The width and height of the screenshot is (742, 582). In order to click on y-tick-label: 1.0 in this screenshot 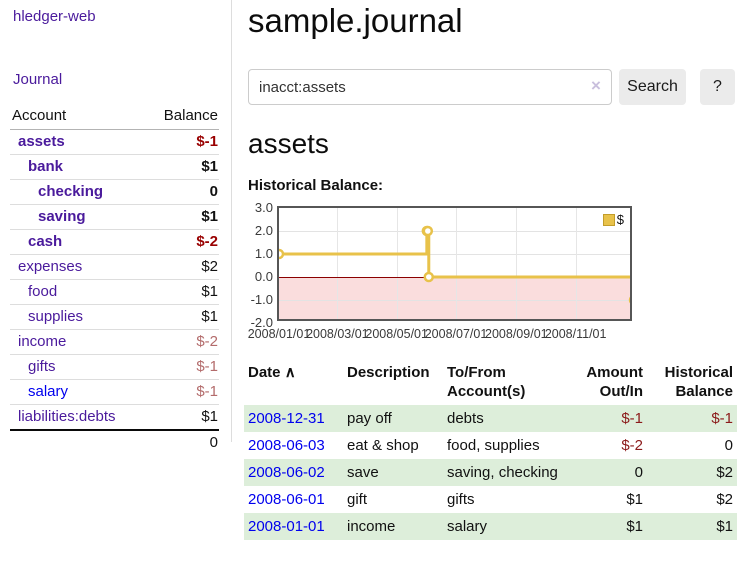, I will do `click(263, 253)`.